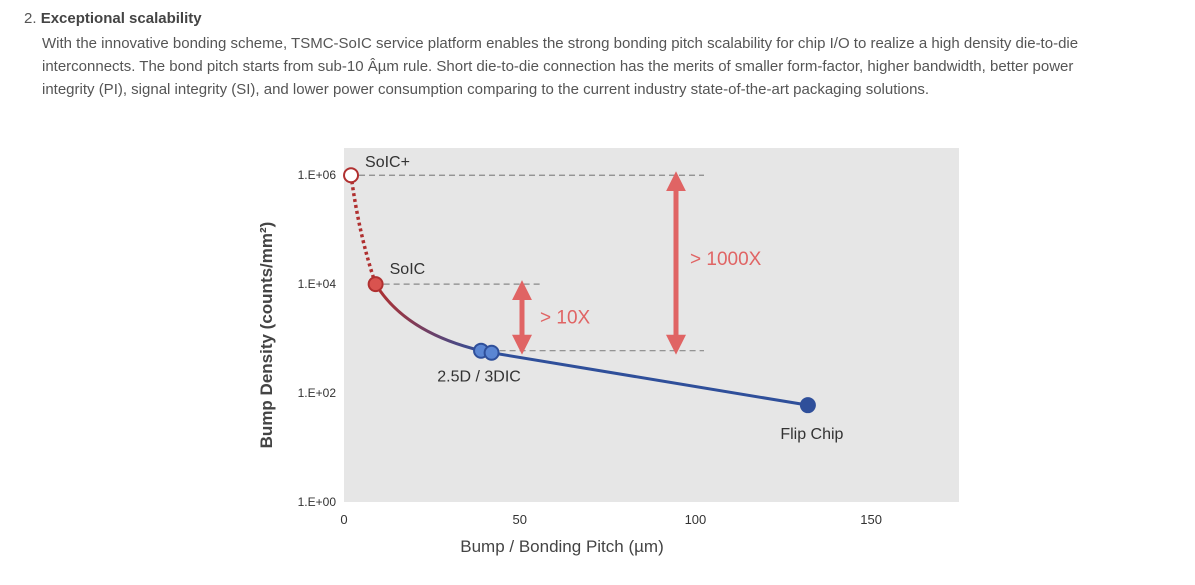  What do you see at coordinates (343, 519) in the screenshot?
I see `x-tick-label: 0` at bounding box center [343, 519].